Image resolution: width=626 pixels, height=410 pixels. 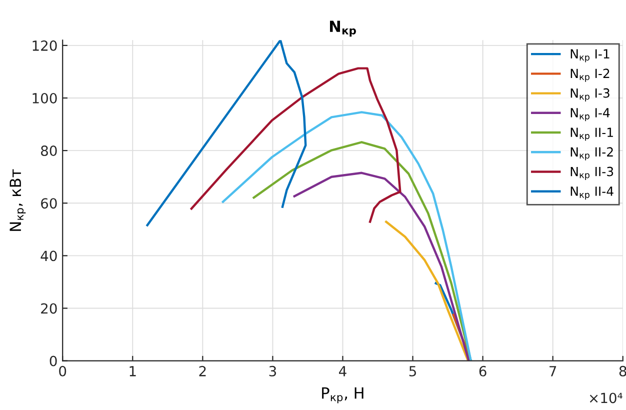 What do you see at coordinates (343, 28) in the screenshot?
I see `chart-title: N$_{кр}$` at bounding box center [343, 28].